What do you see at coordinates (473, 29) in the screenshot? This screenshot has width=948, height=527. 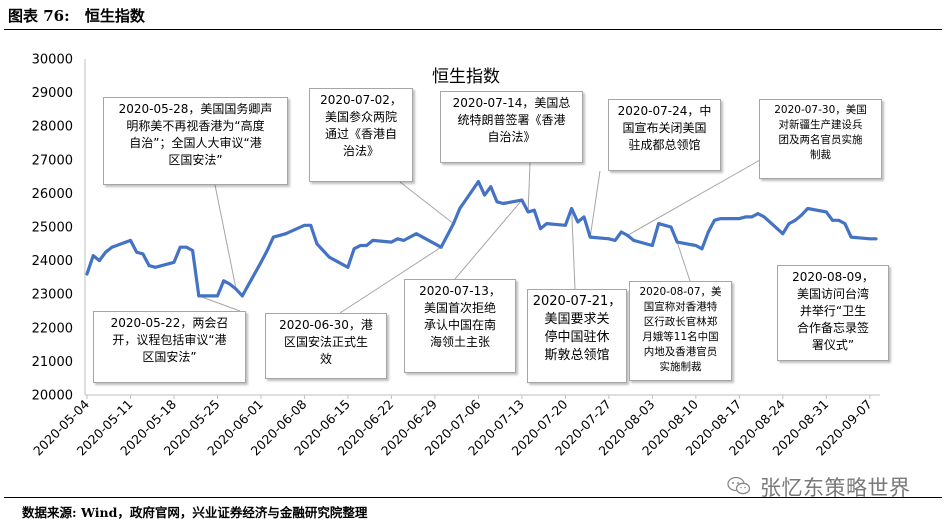 I see `top-rule` at bounding box center [473, 29].